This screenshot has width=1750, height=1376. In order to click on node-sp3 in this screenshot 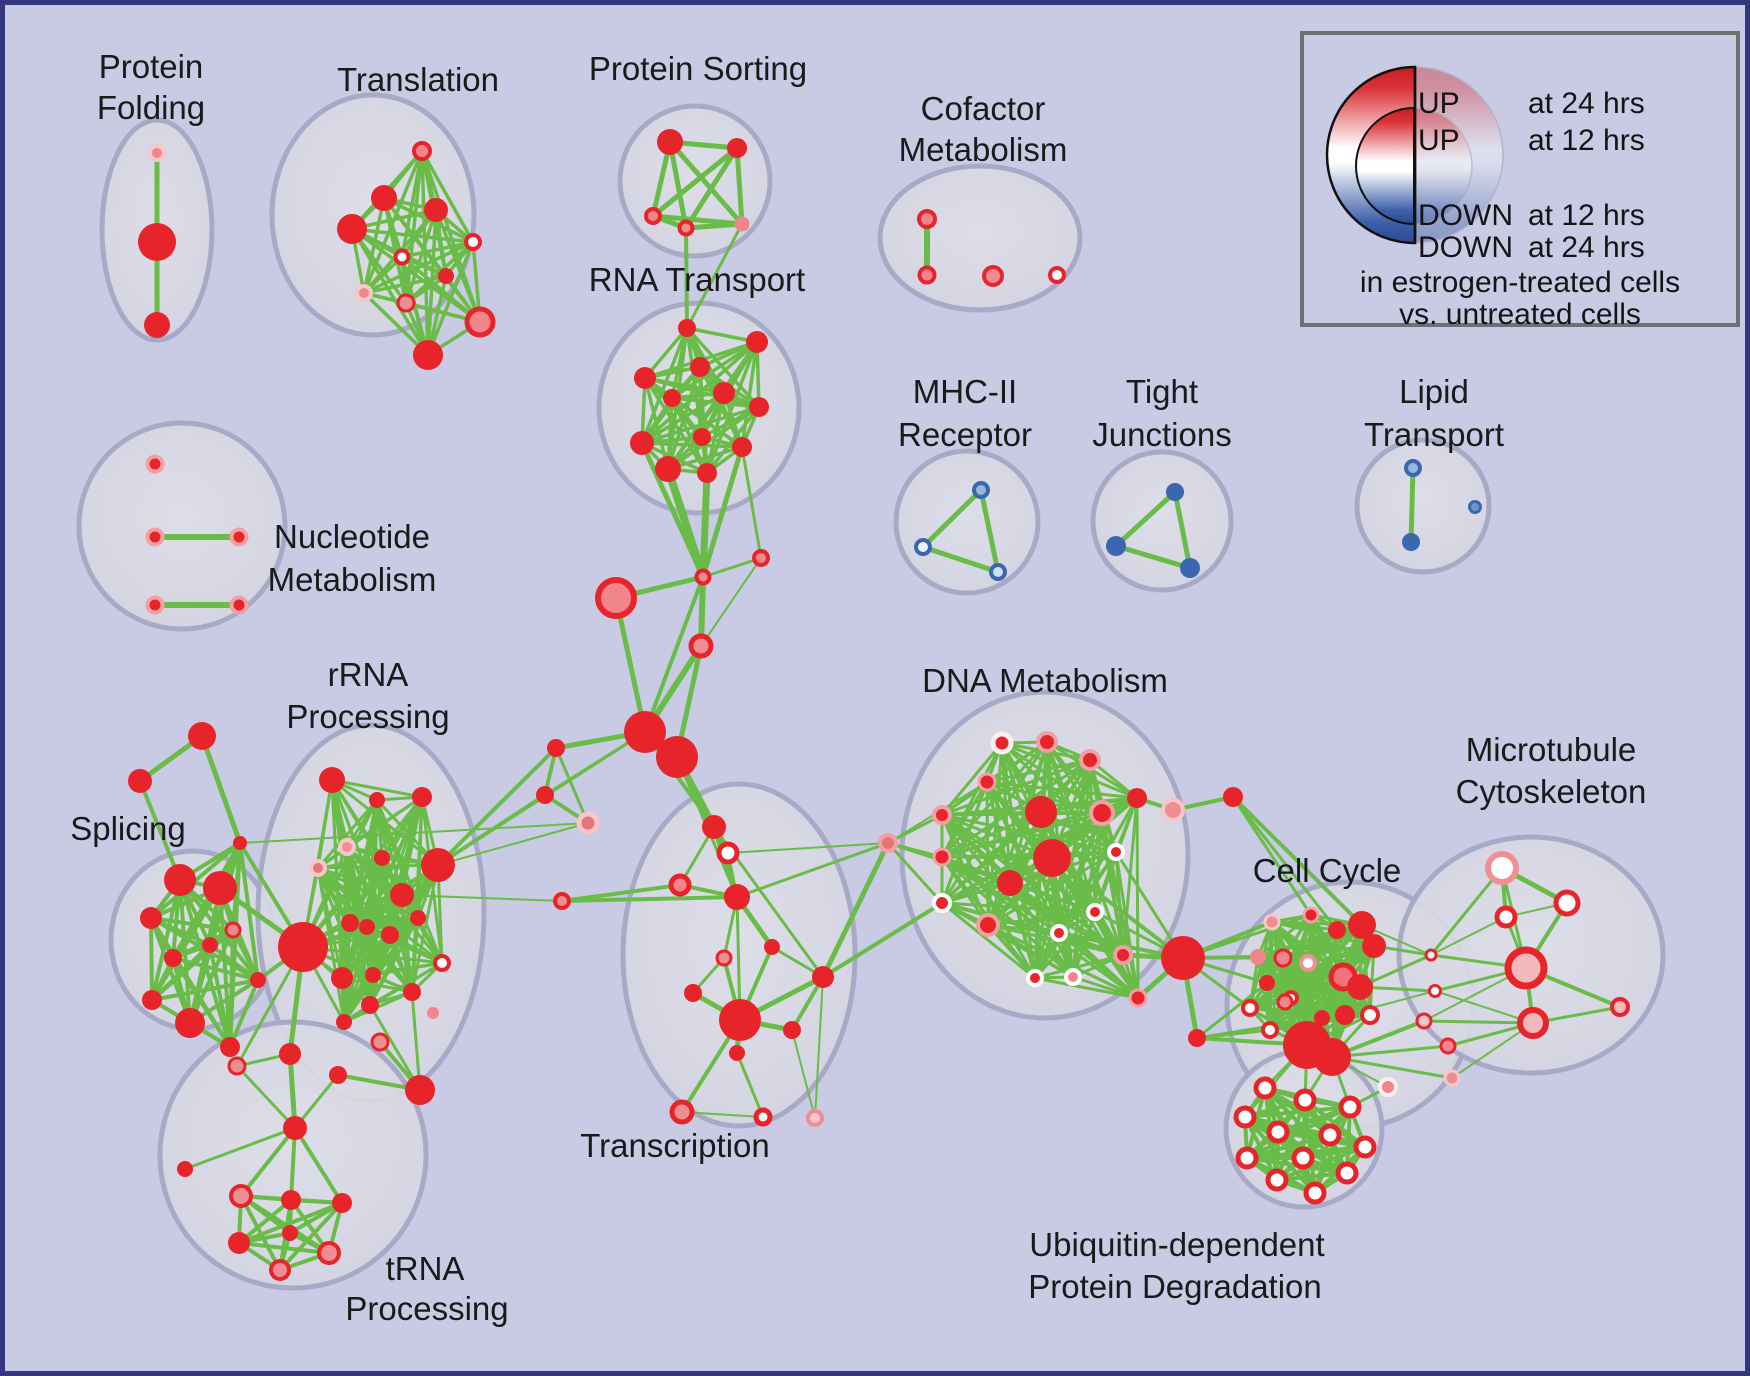, I will do `click(151, 918)`.